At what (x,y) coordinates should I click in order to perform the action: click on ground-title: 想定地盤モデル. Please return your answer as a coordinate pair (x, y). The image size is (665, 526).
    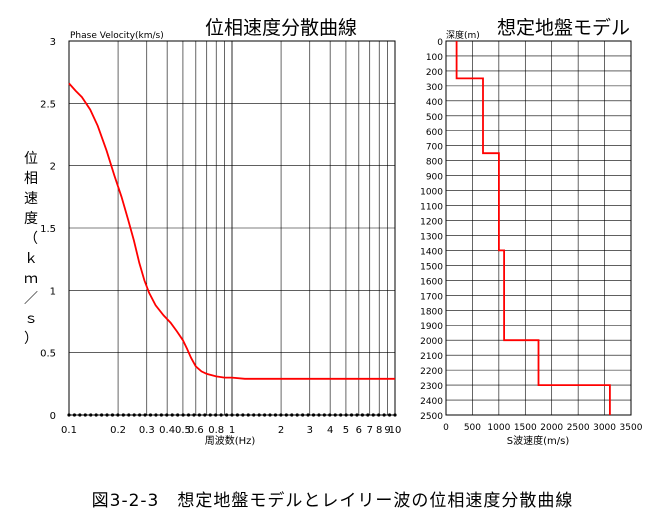
    Looking at the image, I should click on (563, 28).